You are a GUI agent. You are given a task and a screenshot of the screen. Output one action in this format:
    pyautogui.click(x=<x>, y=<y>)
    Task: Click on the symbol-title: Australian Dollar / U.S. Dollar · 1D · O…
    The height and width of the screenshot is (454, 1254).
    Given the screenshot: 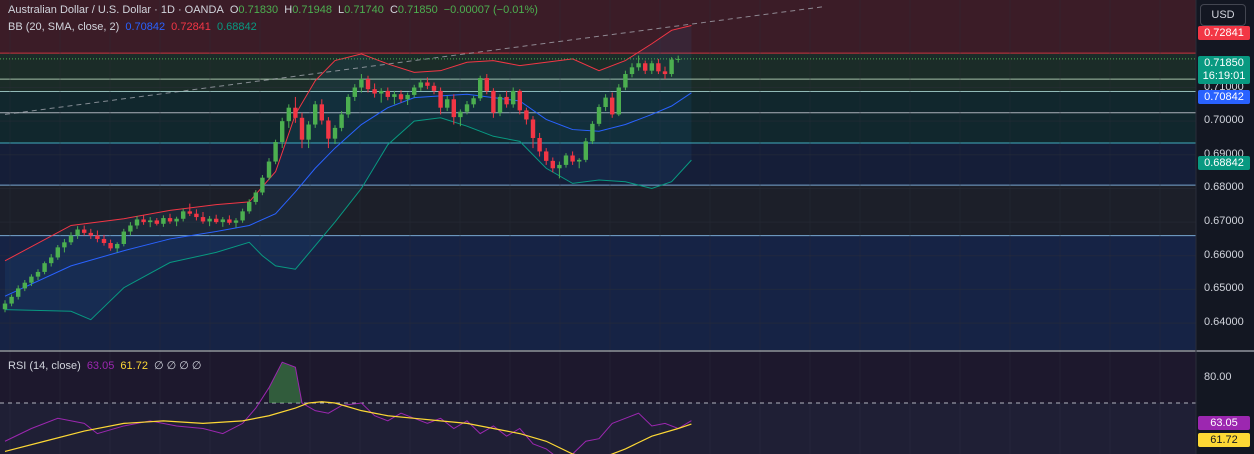 What is the action you would take?
    pyautogui.click(x=116, y=10)
    